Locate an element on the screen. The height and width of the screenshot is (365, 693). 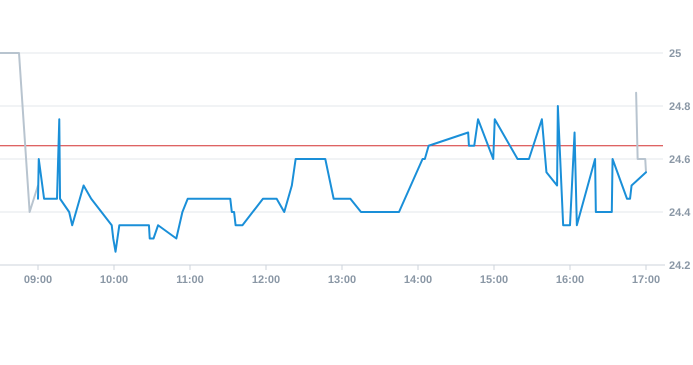
x-tick-label: 12:00 is located at coordinates (266, 280).